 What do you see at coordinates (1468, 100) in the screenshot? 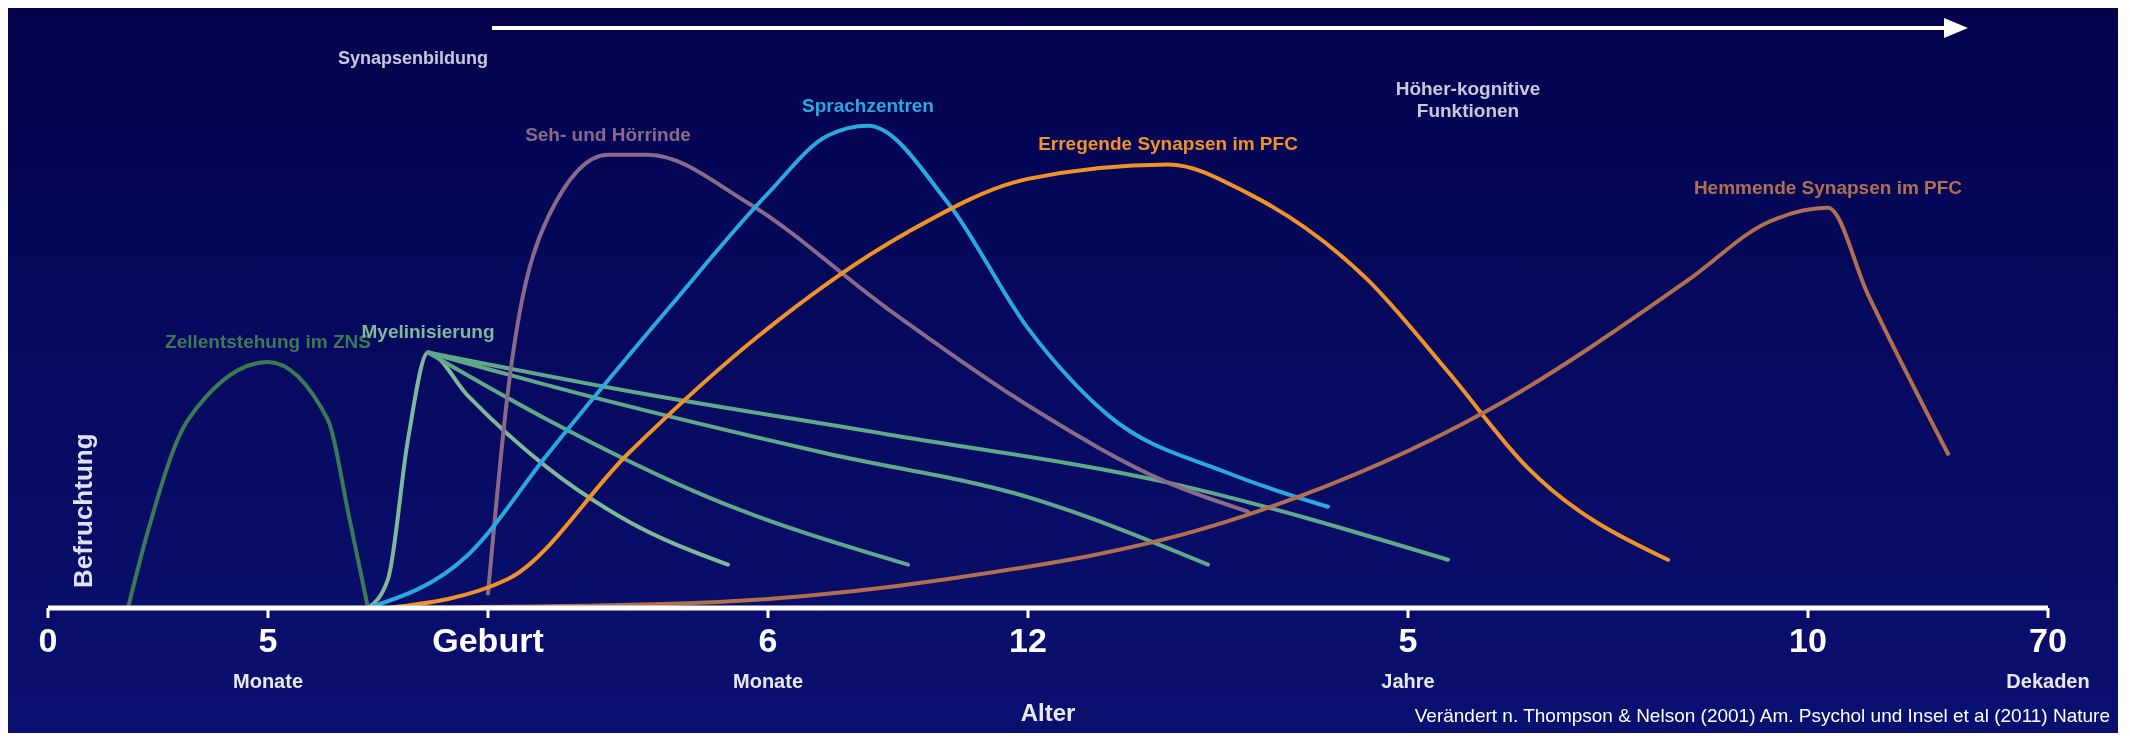
I see `text: Höher-kognitive Funktionen` at bounding box center [1468, 100].